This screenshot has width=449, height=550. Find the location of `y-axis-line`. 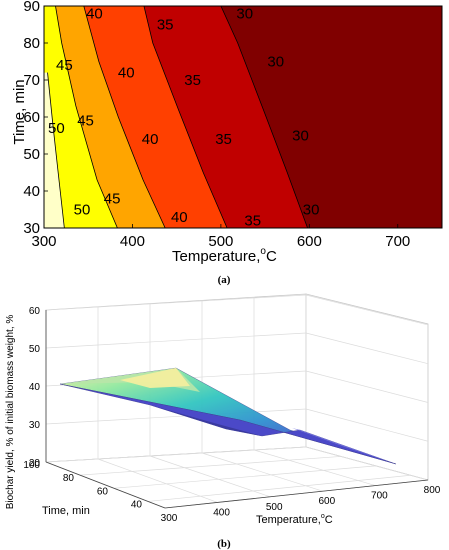

y-axis-line is located at coordinates (105, 485).